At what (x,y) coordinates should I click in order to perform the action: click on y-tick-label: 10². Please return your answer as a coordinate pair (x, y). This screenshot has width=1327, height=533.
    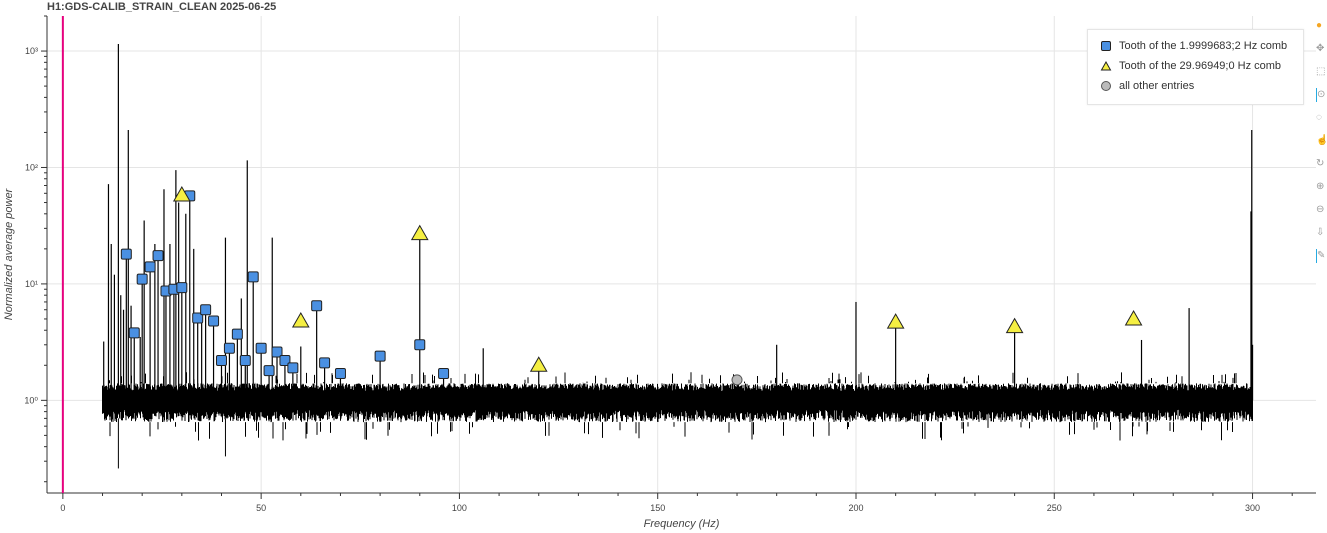
    Looking at the image, I should click on (31, 167).